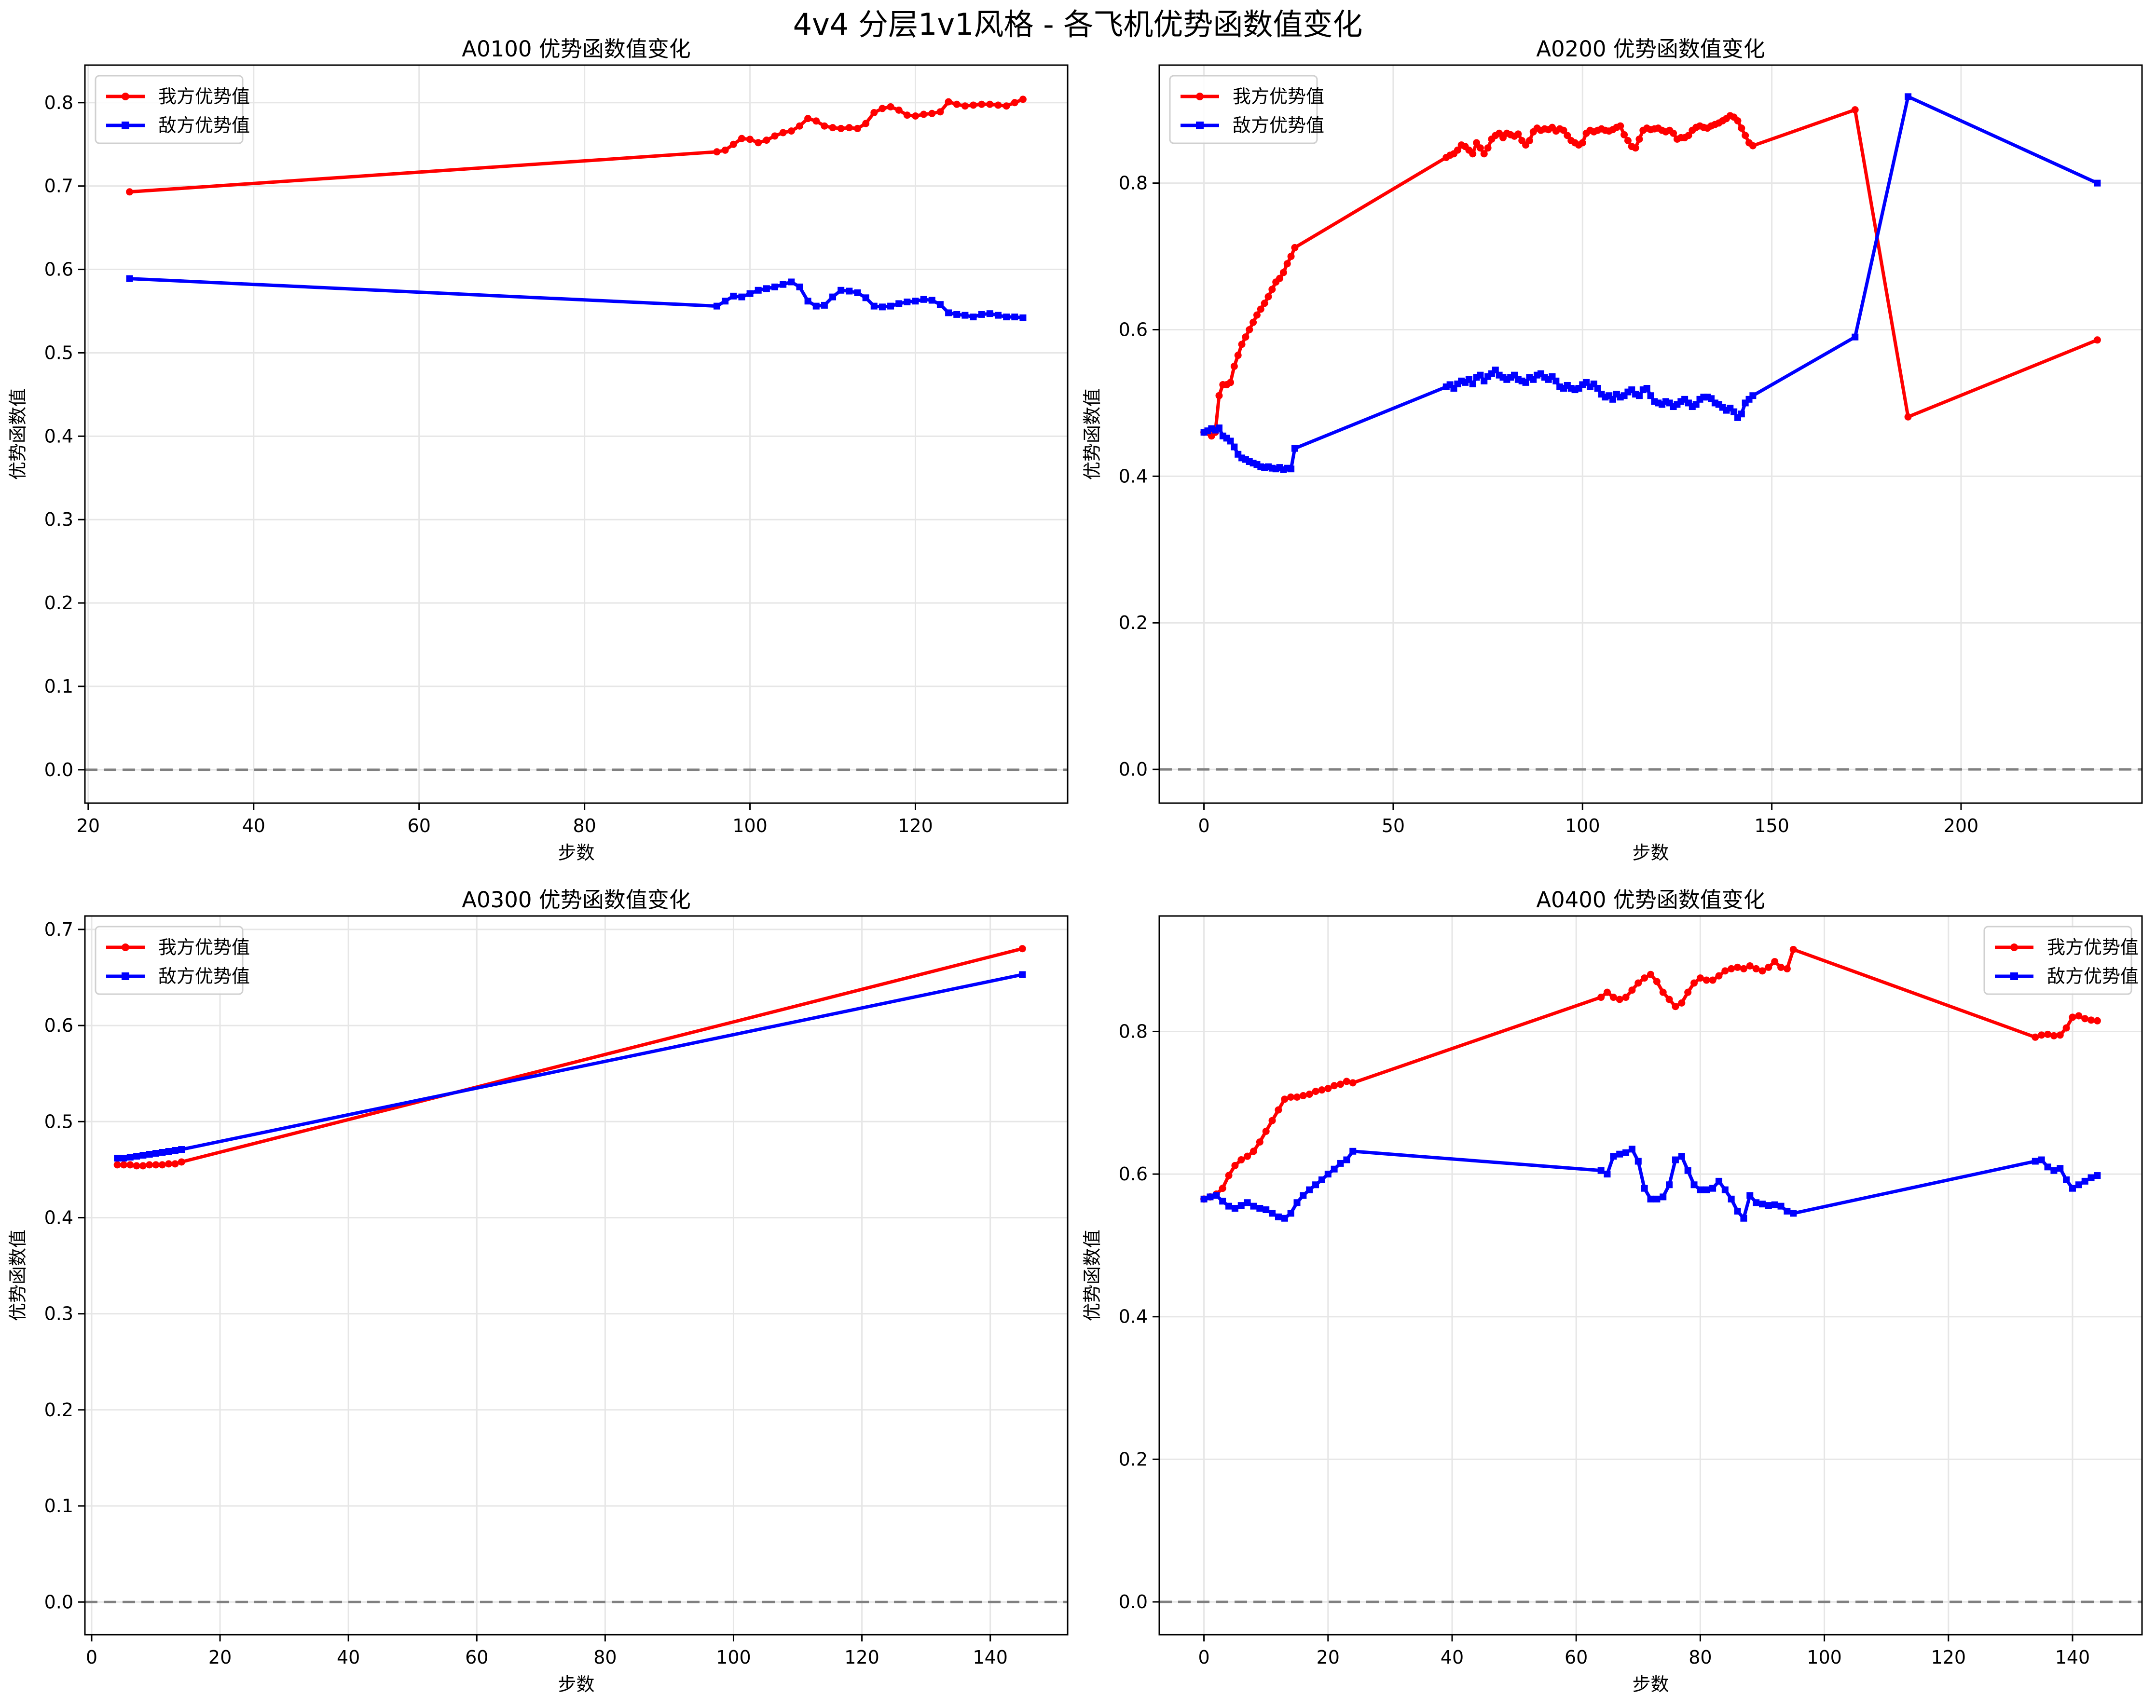 This screenshot has height=1708, width=2156. I want to click on x-tick-label: 80, so click(605, 1657).